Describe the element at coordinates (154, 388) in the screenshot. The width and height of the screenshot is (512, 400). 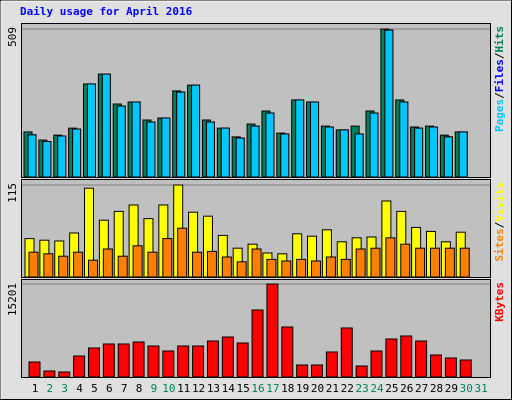
I see `x-tick-label: 9` at that location.